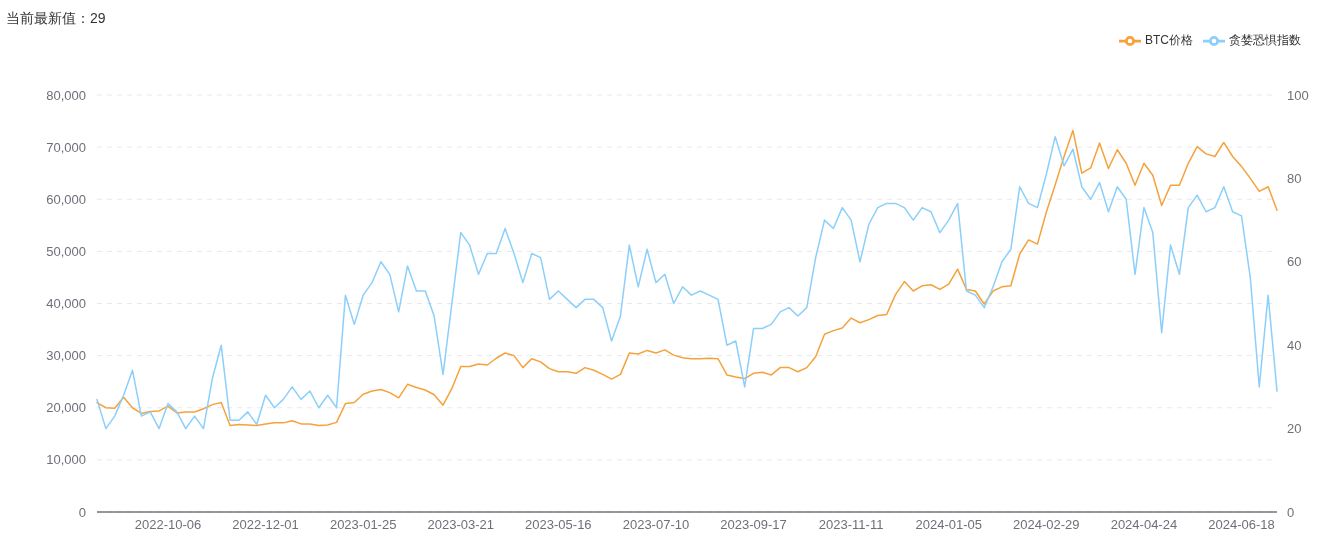 The image size is (1319, 540). What do you see at coordinates (66, 356) in the screenshot?
I see `y-tick-label: 30,000` at bounding box center [66, 356].